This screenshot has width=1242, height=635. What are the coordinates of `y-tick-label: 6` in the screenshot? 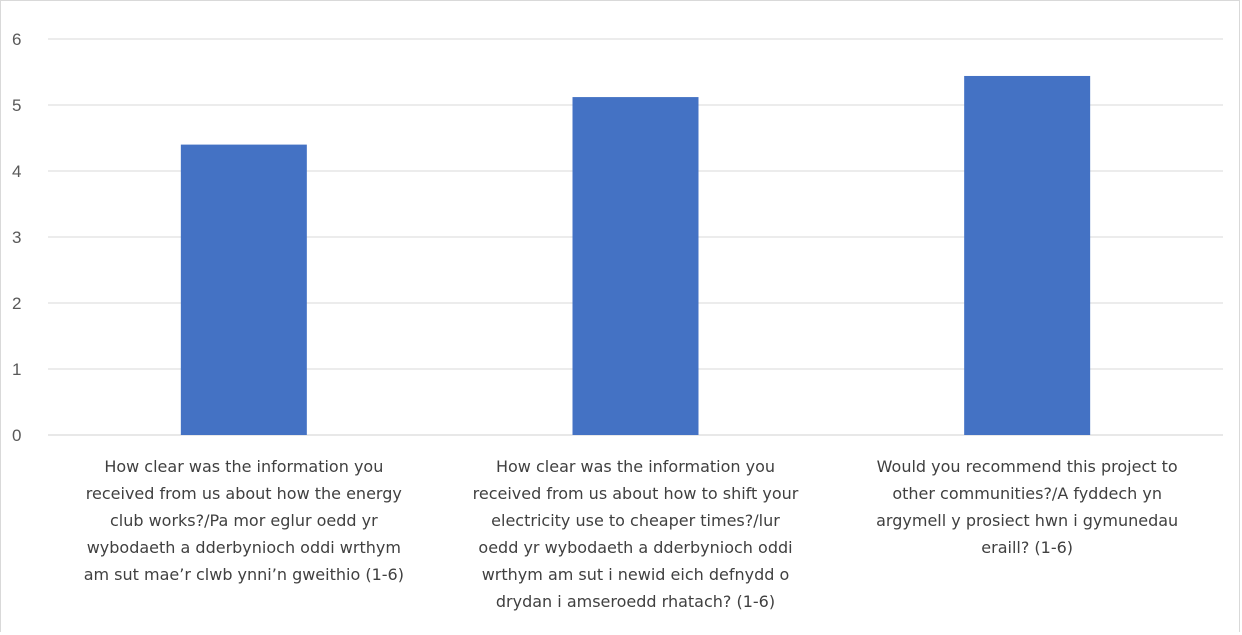 It's located at (16, 39).